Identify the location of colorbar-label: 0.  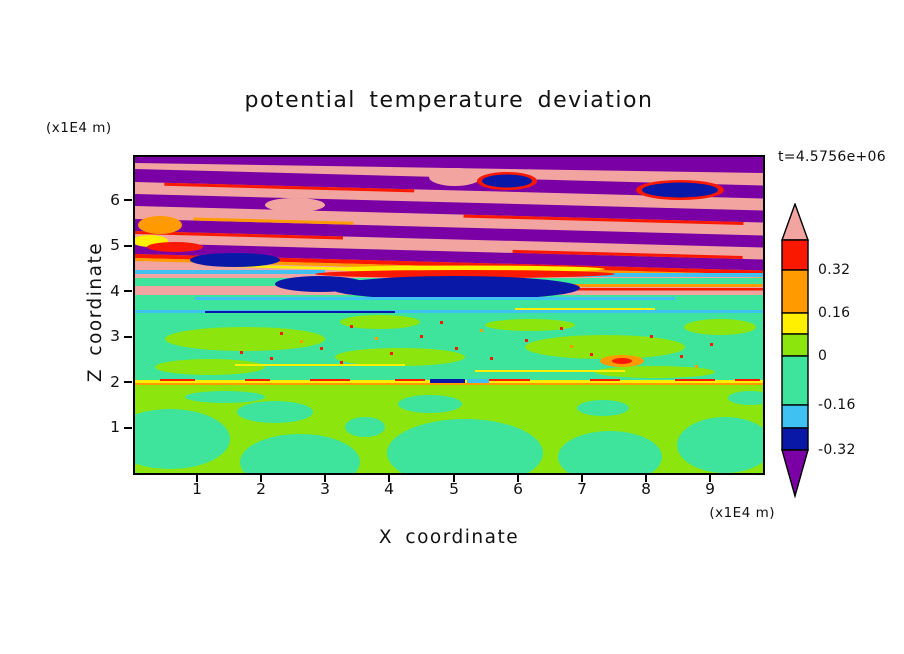
(823, 356).